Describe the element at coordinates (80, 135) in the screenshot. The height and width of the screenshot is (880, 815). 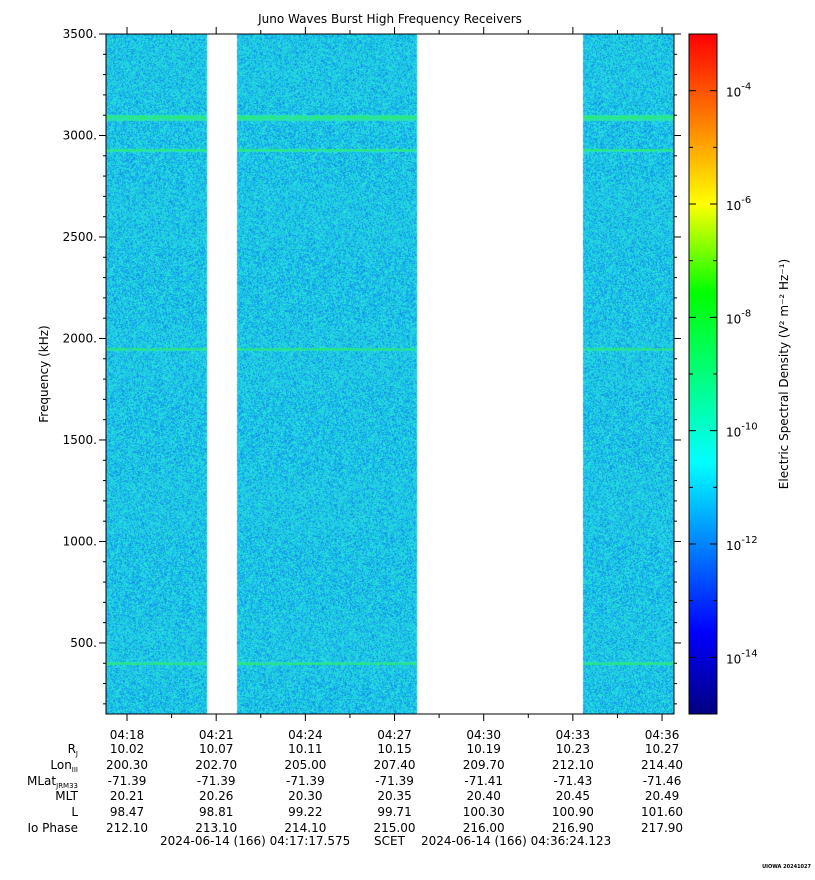
I see `y-tick-label: 3000.` at that location.